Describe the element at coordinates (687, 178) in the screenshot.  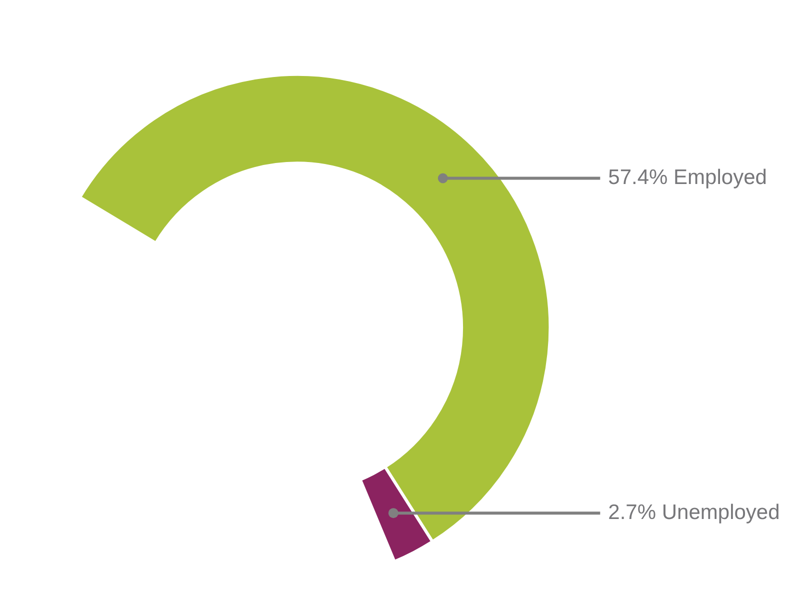
I see `slice-label: 57.4% Employed` at that location.